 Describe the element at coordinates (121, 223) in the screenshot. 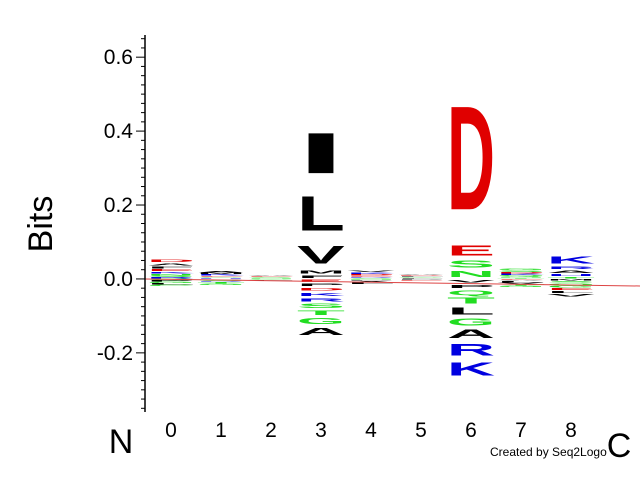

I see `y-axis: -0.2 0.0 0.2 0.4 0.6` at that location.